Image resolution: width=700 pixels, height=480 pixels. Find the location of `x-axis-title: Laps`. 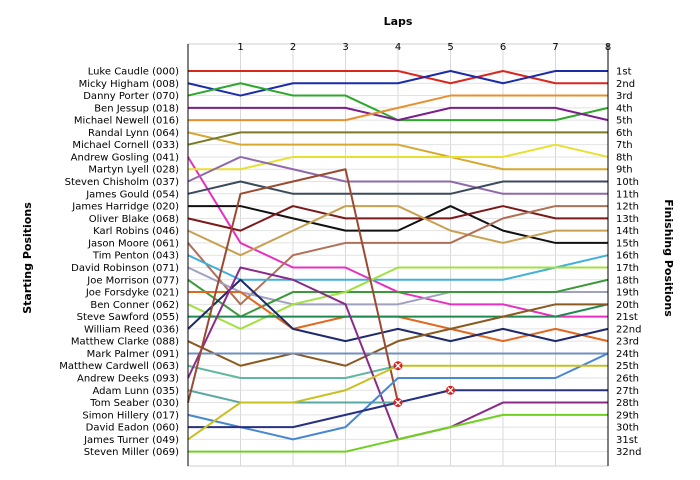

x-axis-title: Laps is located at coordinates (398, 21).